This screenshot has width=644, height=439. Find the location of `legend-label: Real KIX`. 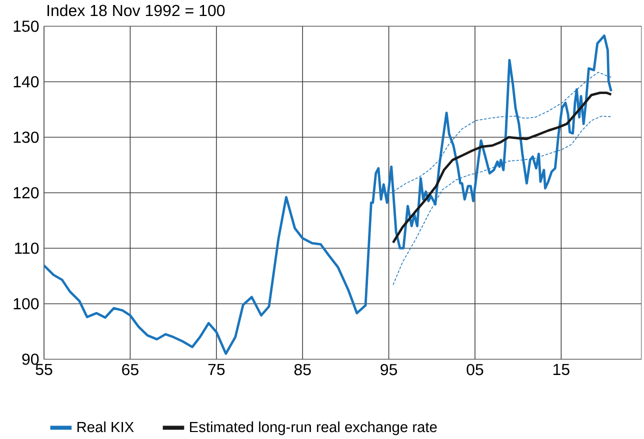

legend-label: Real KIX is located at coordinates (105, 426).